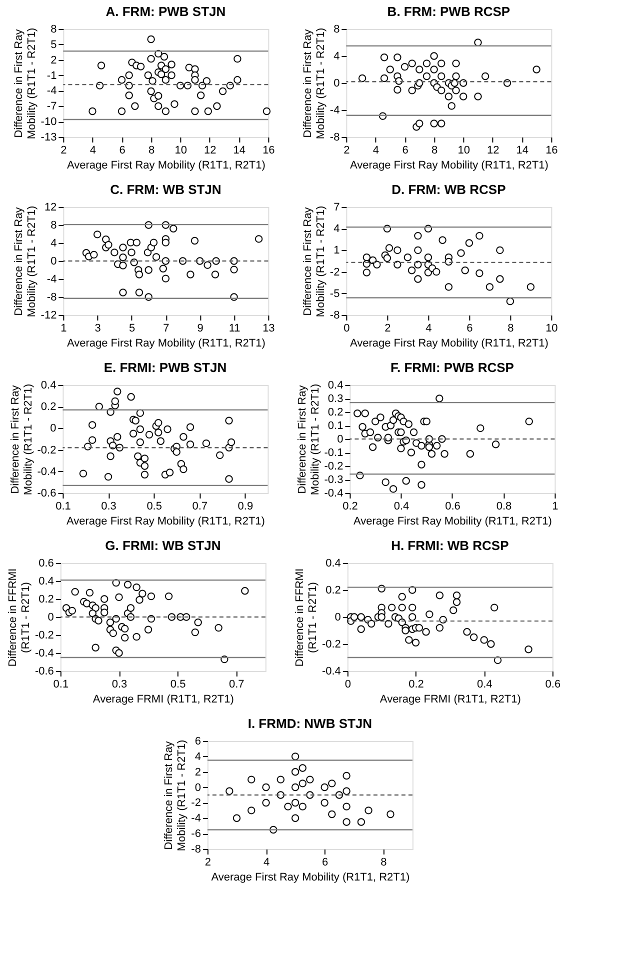  Describe the element at coordinates (337, 208) in the screenshot. I see `y-tick-label: 7` at that location.